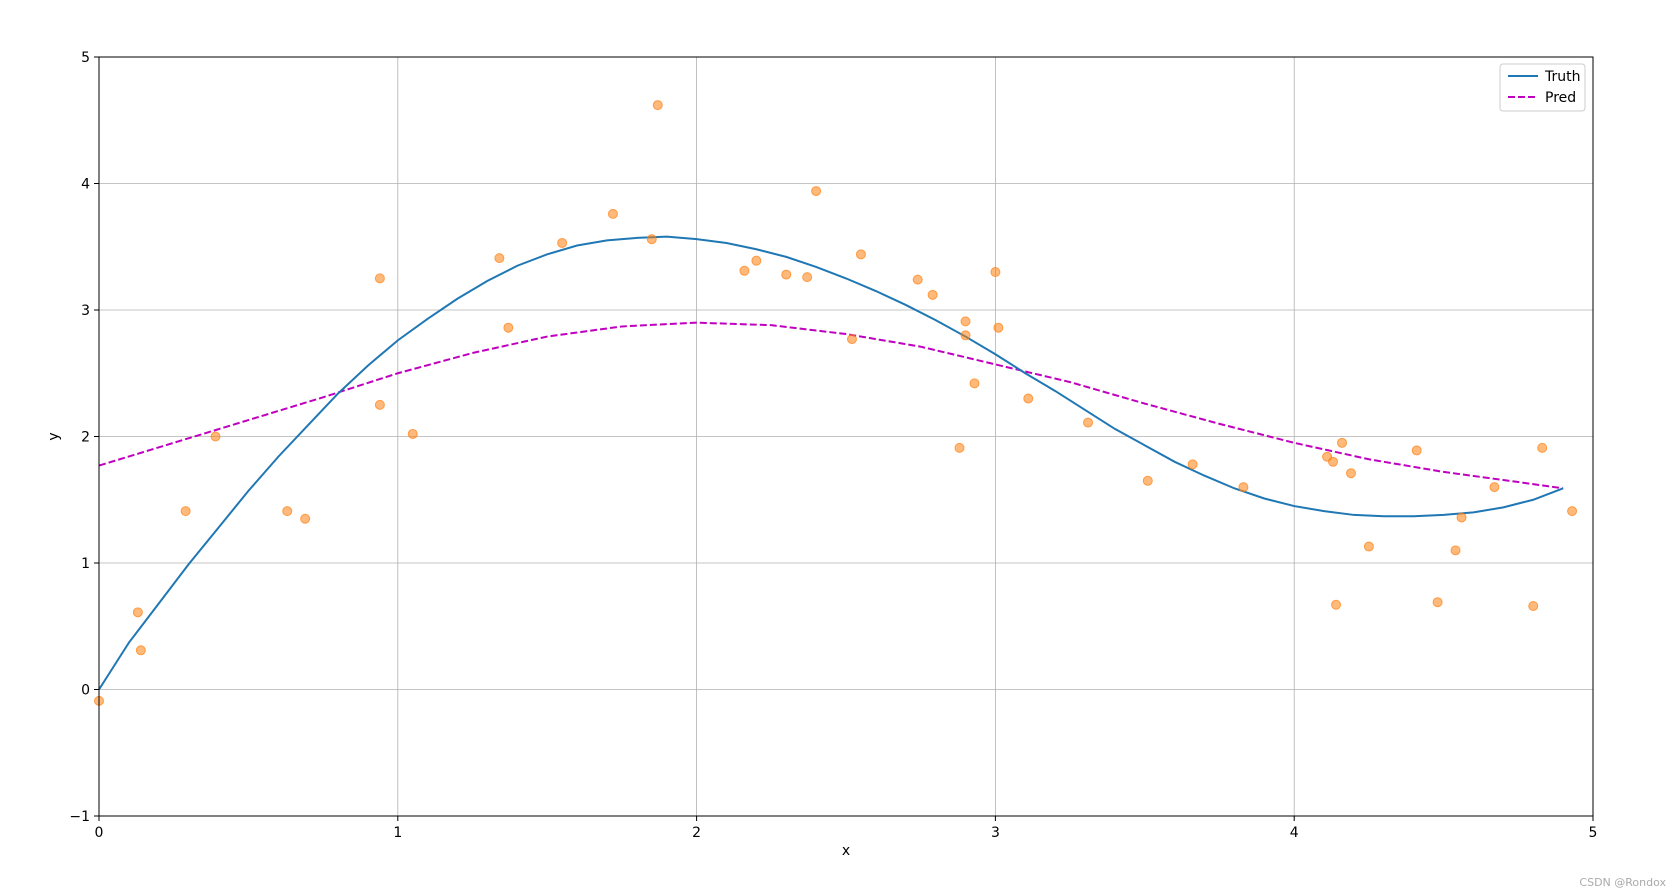 Image resolution: width=1674 pixels, height=895 pixels. What do you see at coordinates (397, 833) in the screenshot?
I see `x-tick-label: 1` at bounding box center [397, 833].